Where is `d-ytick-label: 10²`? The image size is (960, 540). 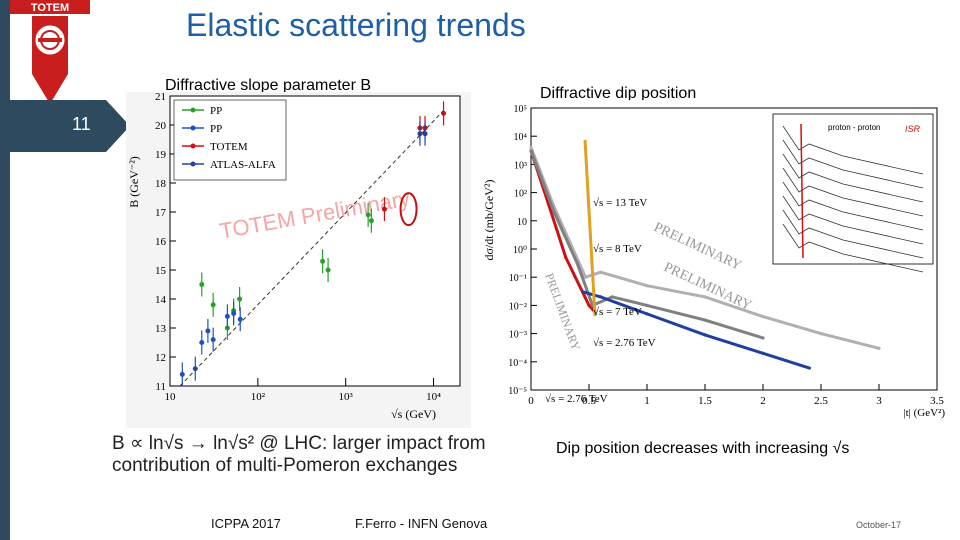
d-ytick-label: 10² is located at coordinates (520, 194).